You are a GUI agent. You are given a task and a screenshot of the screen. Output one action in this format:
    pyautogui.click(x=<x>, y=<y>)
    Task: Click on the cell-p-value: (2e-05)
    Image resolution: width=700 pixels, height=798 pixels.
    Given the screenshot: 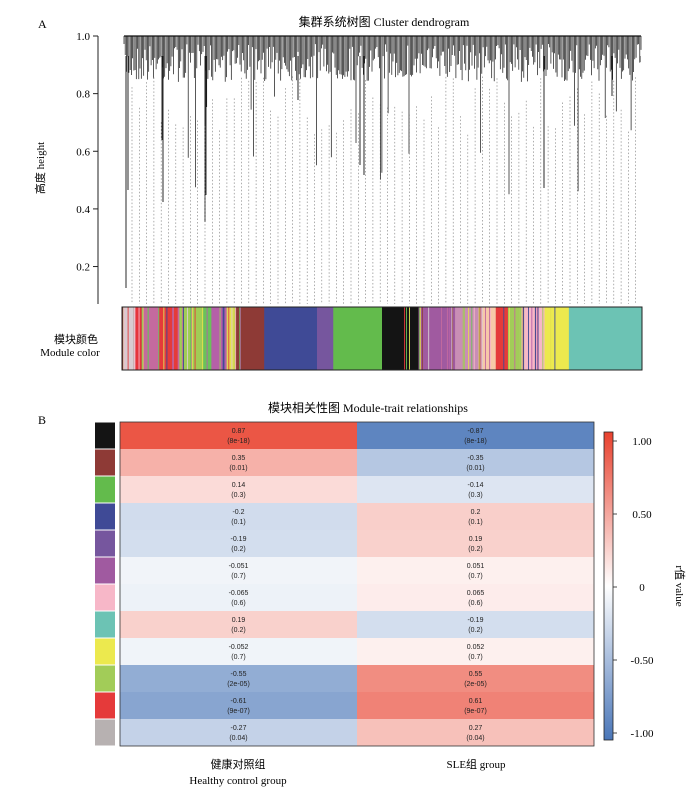 What is the action you would take?
    pyautogui.click(x=238, y=684)
    